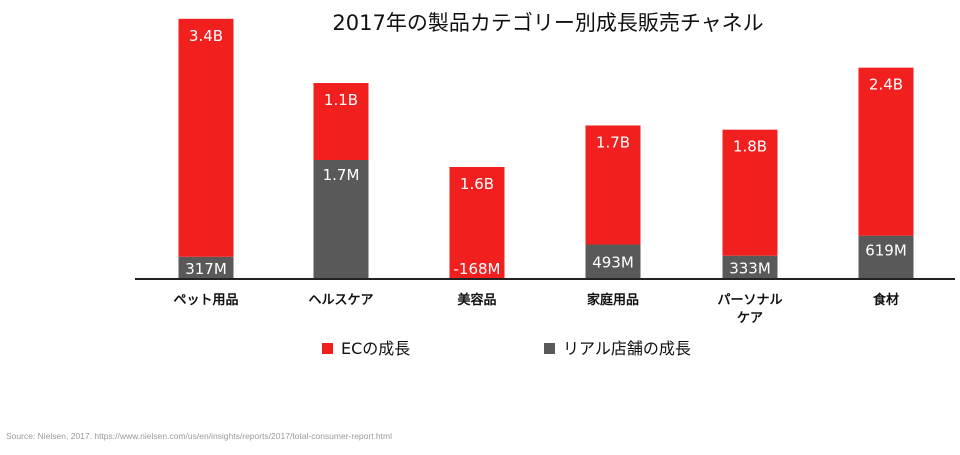 The height and width of the screenshot is (455, 960). What do you see at coordinates (627, 348) in the screenshot?
I see `legend-label: リアル店舗の成長` at bounding box center [627, 348].